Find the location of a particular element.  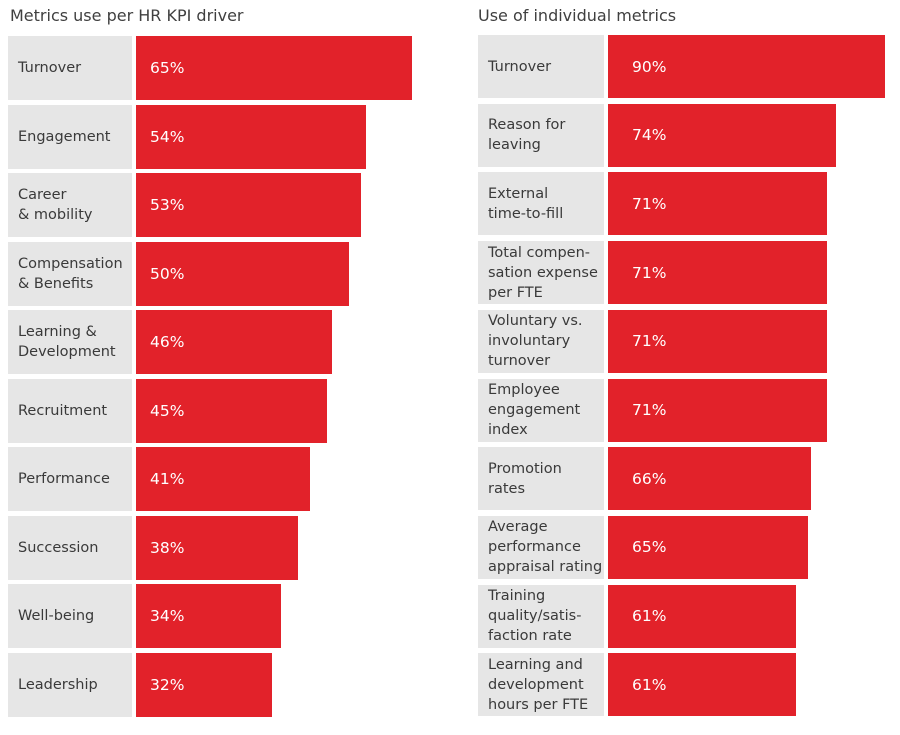

bar-row: External time-to-fill 71% is located at coordinates (685, 204).